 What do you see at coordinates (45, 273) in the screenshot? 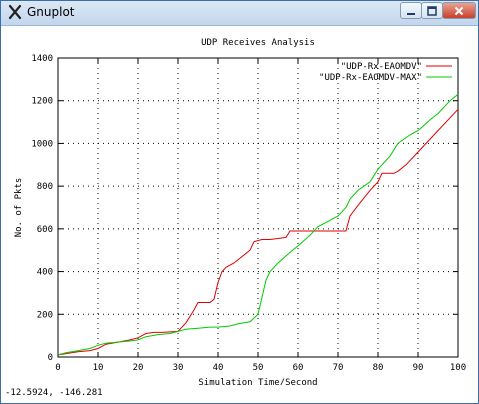
I see `y-tick-label: 400` at bounding box center [45, 273].